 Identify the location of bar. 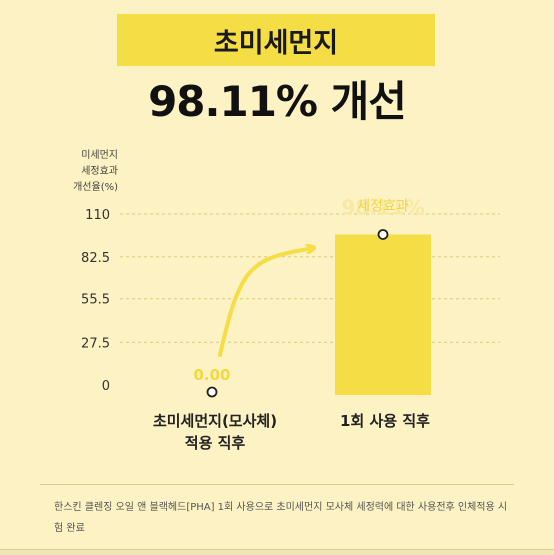
(383, 314).